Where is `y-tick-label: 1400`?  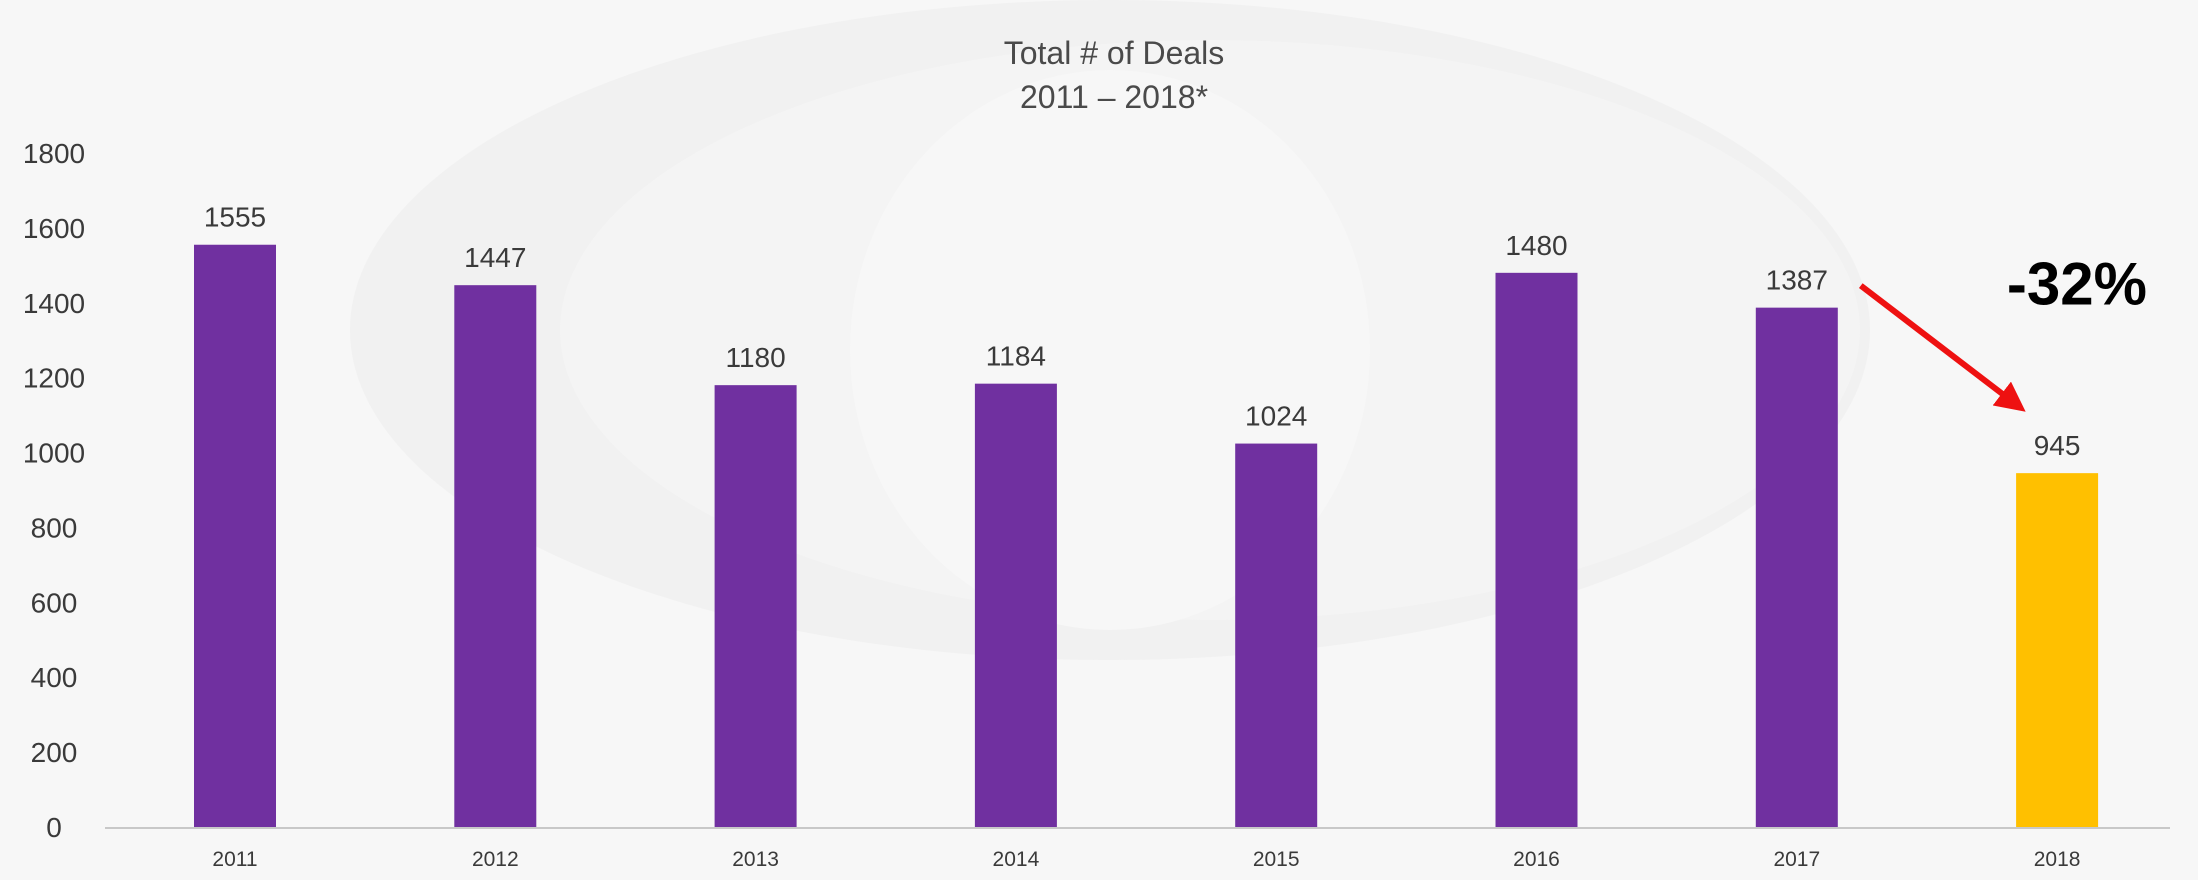 y-tick-label: 1400 is located at coordinates (54, 303).